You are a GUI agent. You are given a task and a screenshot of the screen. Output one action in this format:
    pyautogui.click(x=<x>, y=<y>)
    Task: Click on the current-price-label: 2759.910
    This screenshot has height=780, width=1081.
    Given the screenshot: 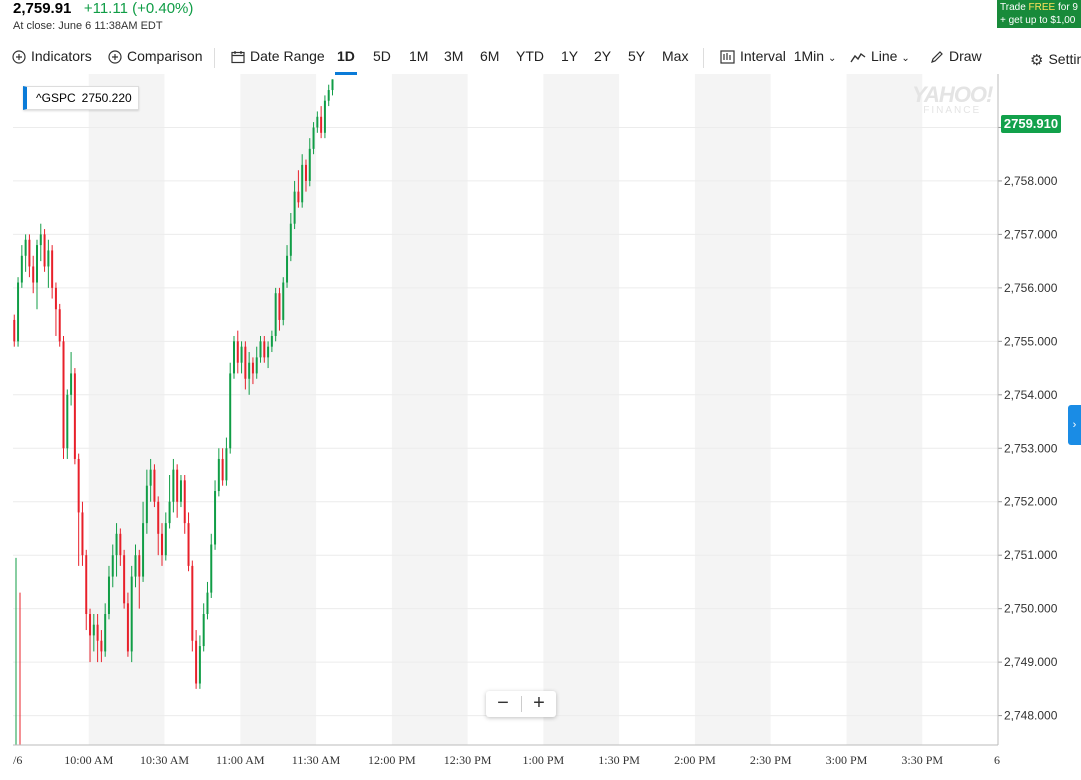 What is the action you would take?
    pyautogui.click(x=1031, y=124)
    